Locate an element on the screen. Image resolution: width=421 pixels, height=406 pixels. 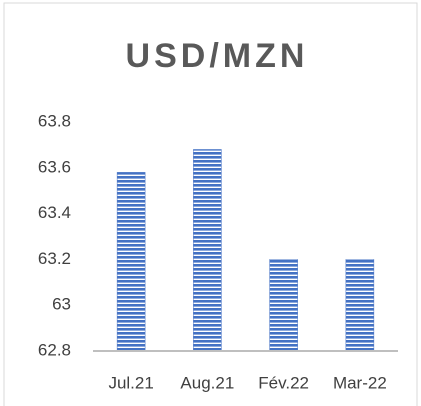
y-tick-label: 63 is located at coordinates (61, 304).